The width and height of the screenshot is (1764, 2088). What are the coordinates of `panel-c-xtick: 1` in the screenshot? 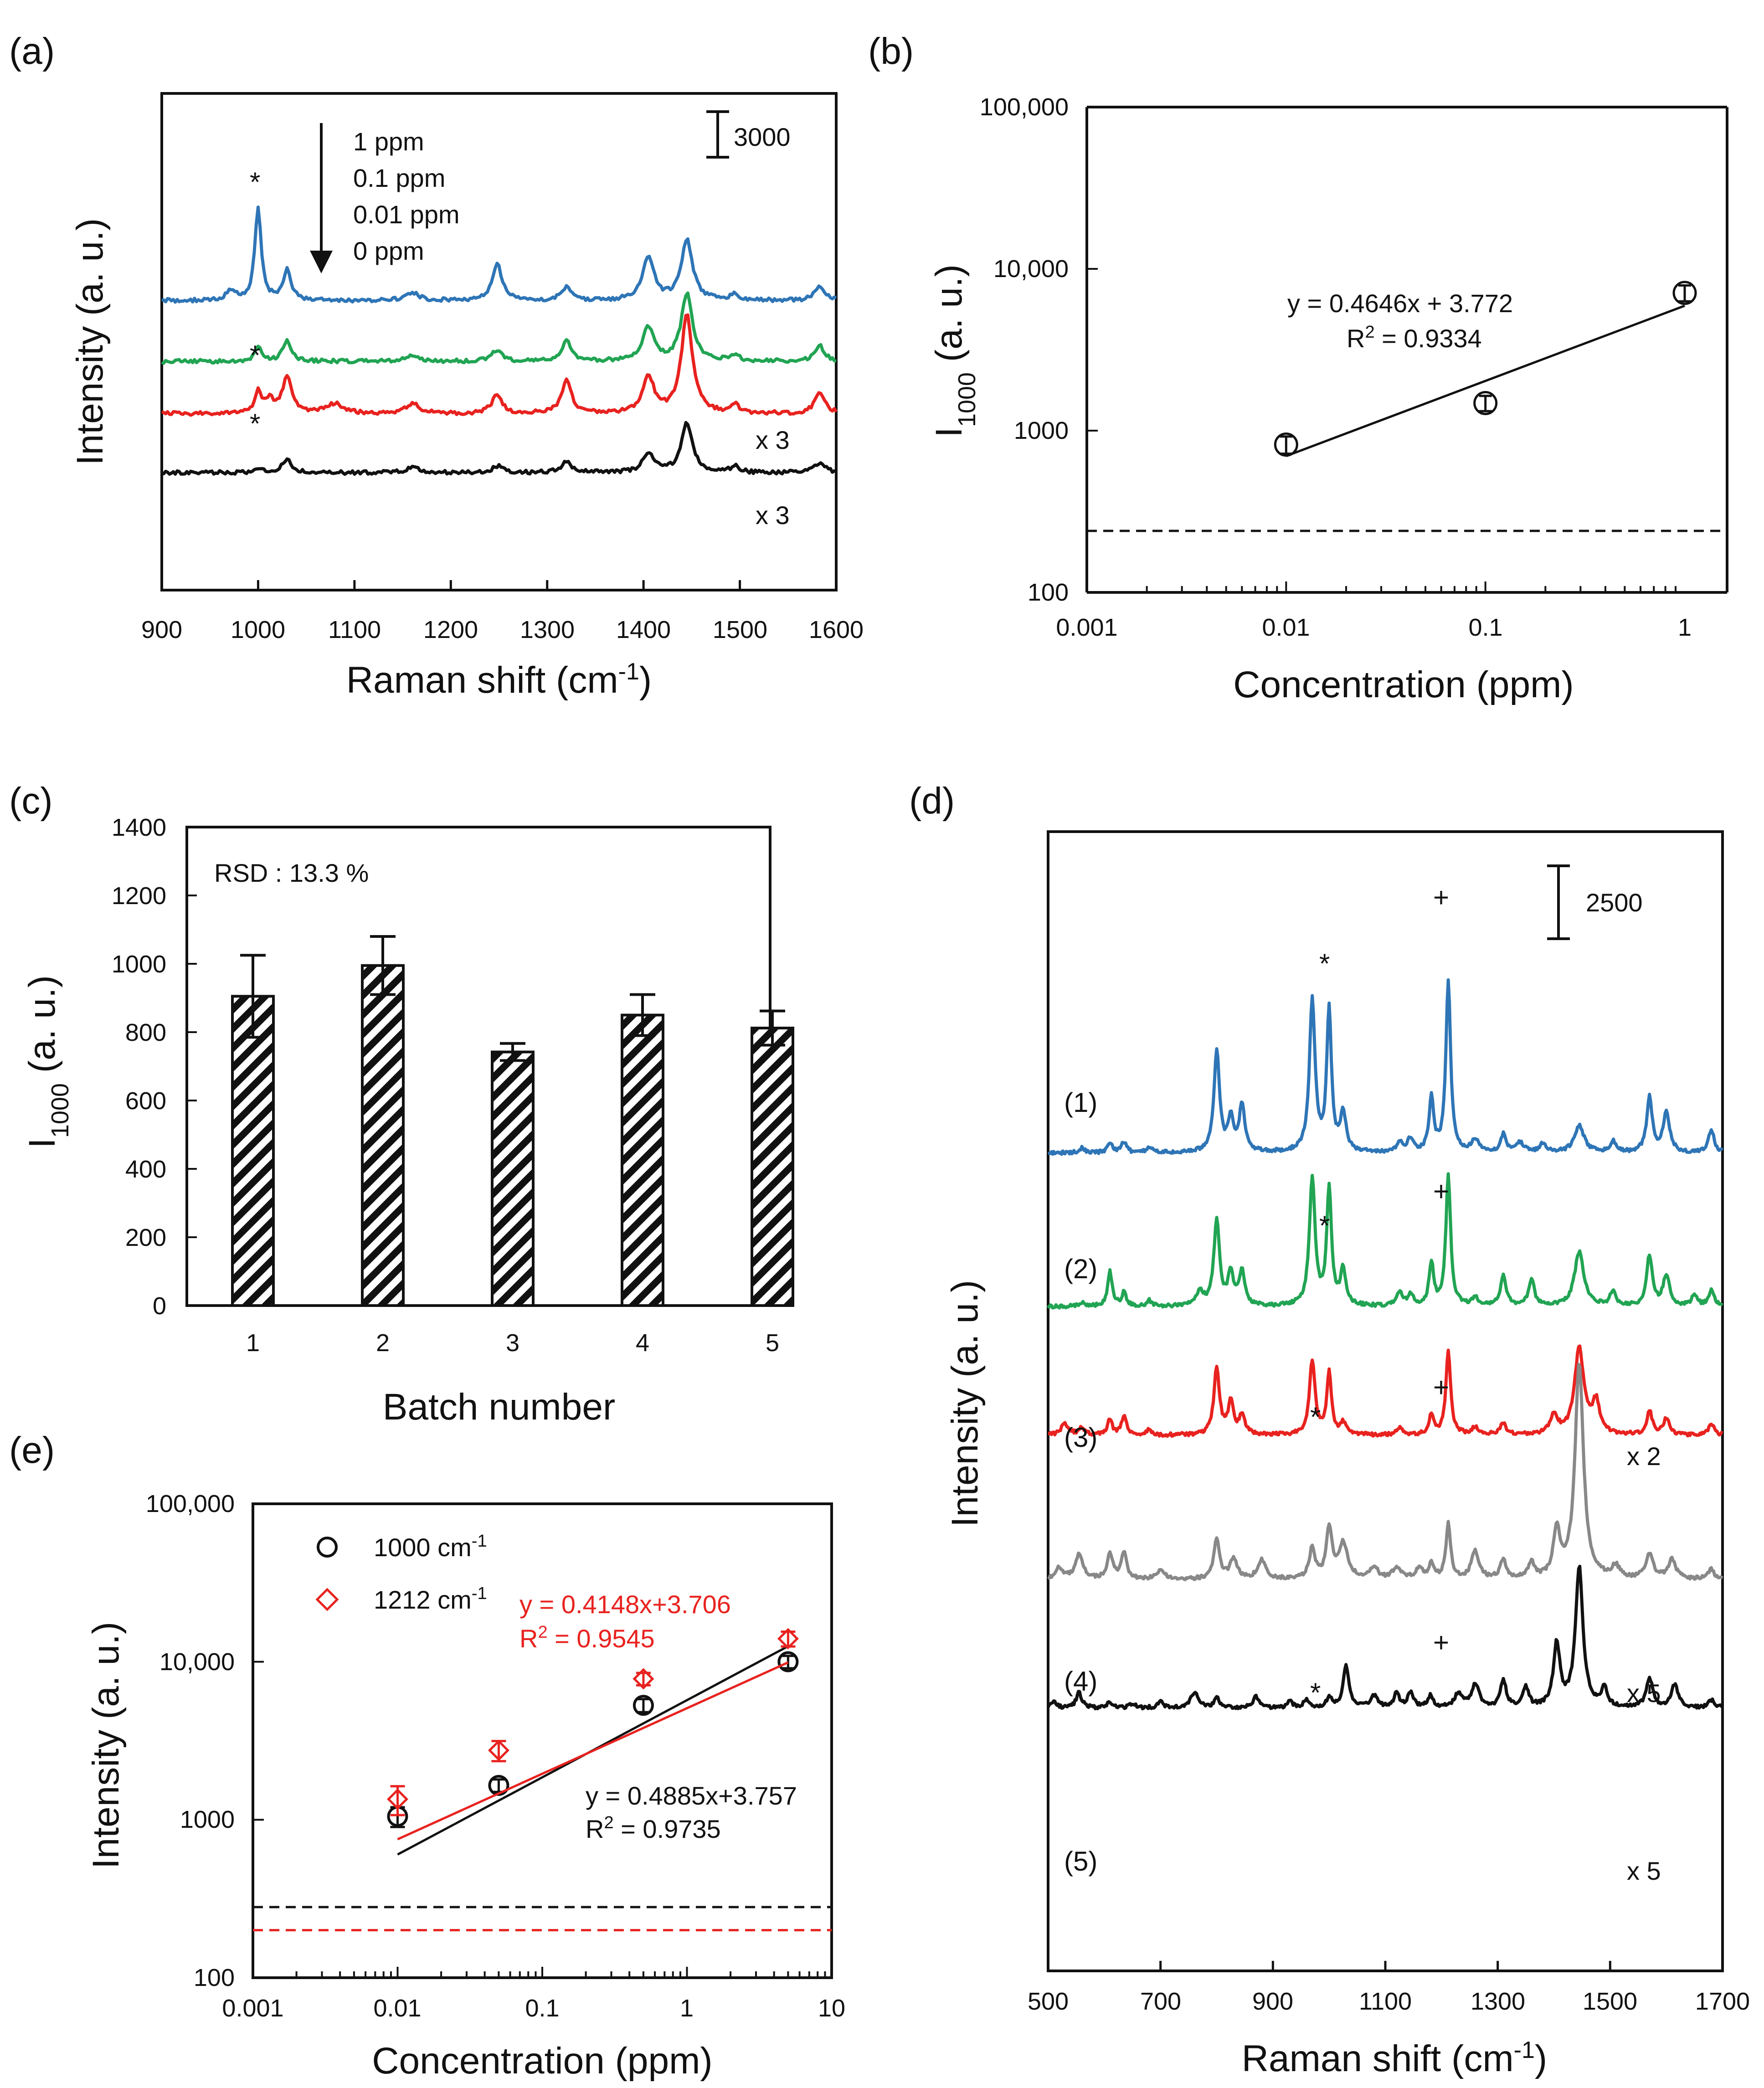 It's located at (253, 1343).